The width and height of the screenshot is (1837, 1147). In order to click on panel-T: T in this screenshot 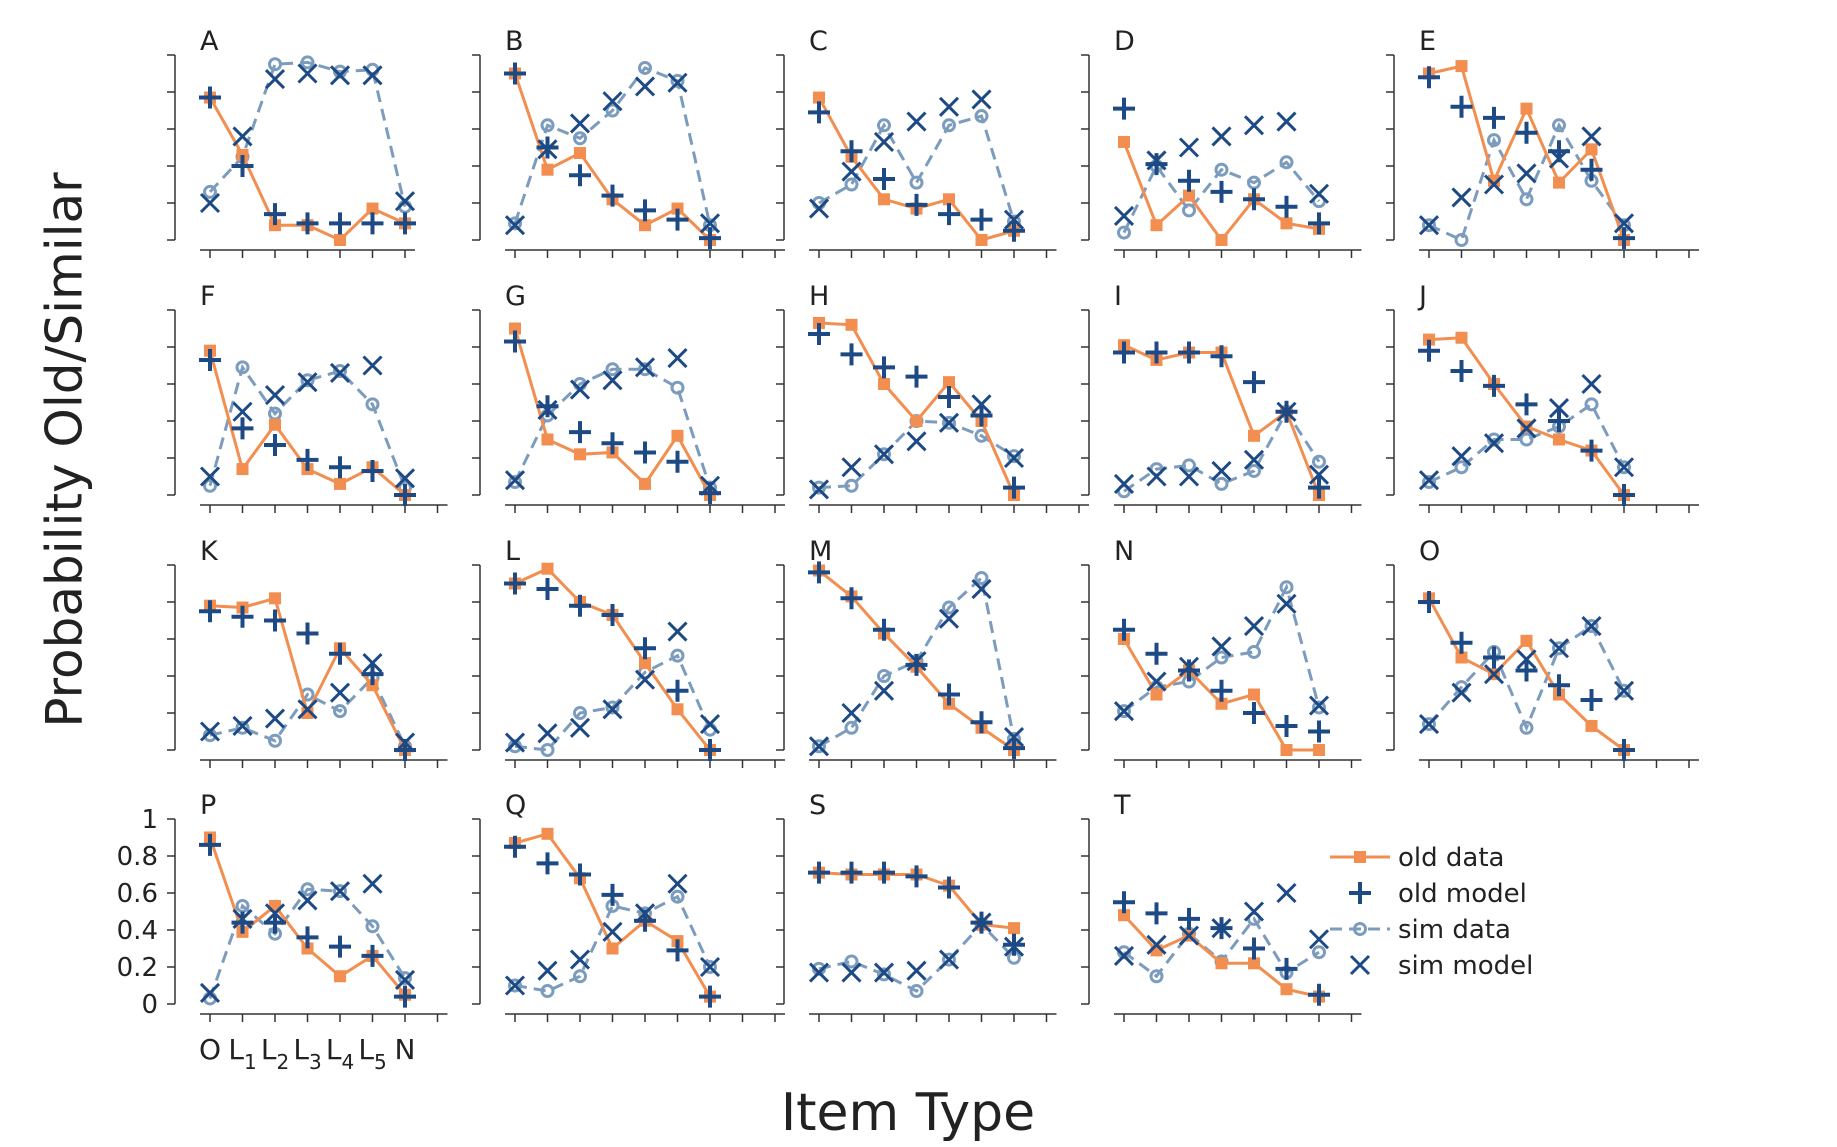, I will do `click(1221, 906)`.